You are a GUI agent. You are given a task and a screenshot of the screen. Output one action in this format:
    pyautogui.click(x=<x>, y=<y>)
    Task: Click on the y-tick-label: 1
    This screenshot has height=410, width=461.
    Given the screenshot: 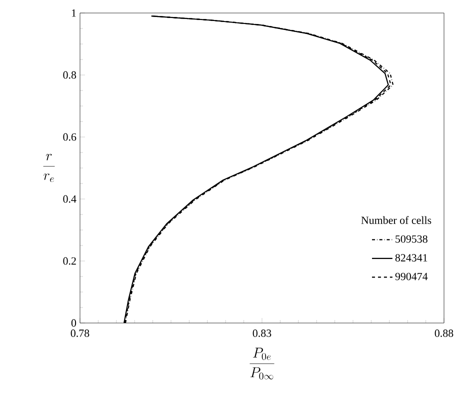 What is the action you would take?
    pyautogui.click(x=74, y=13)
    